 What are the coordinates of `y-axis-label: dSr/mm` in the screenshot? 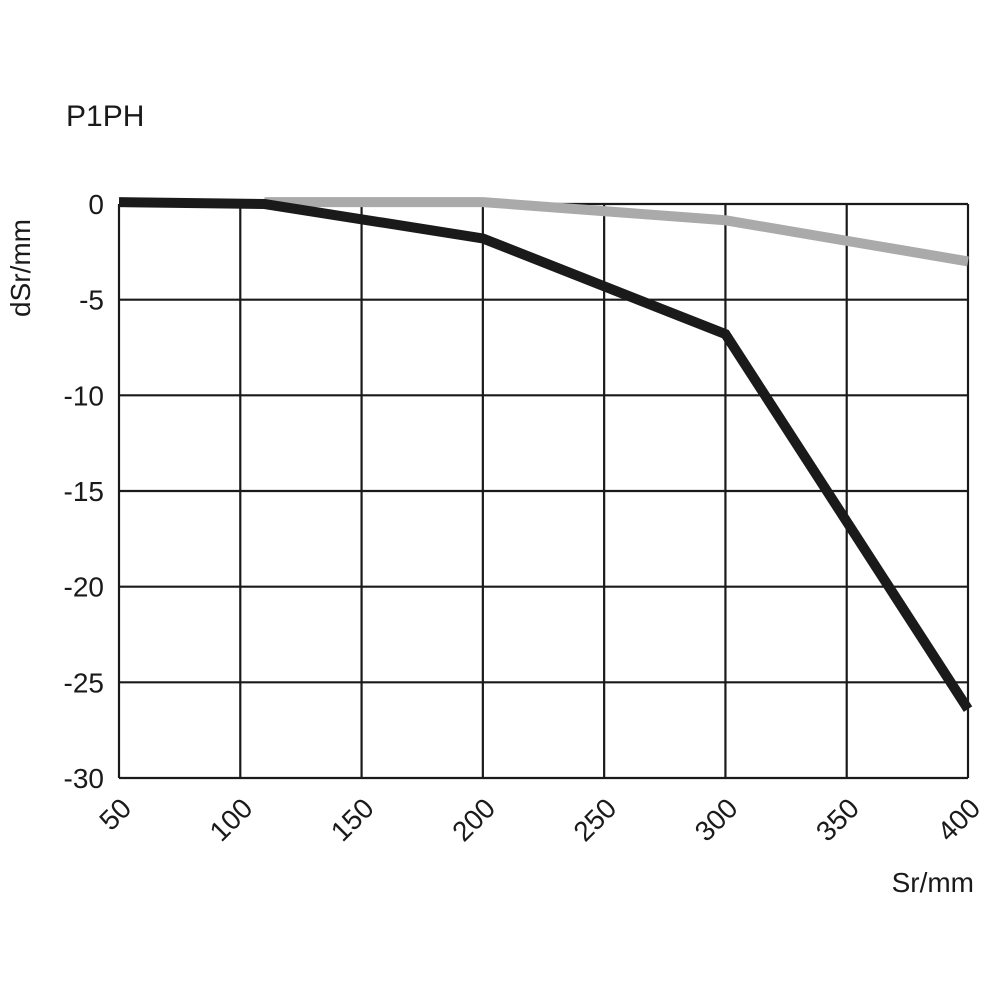 It's located at (20, 268).